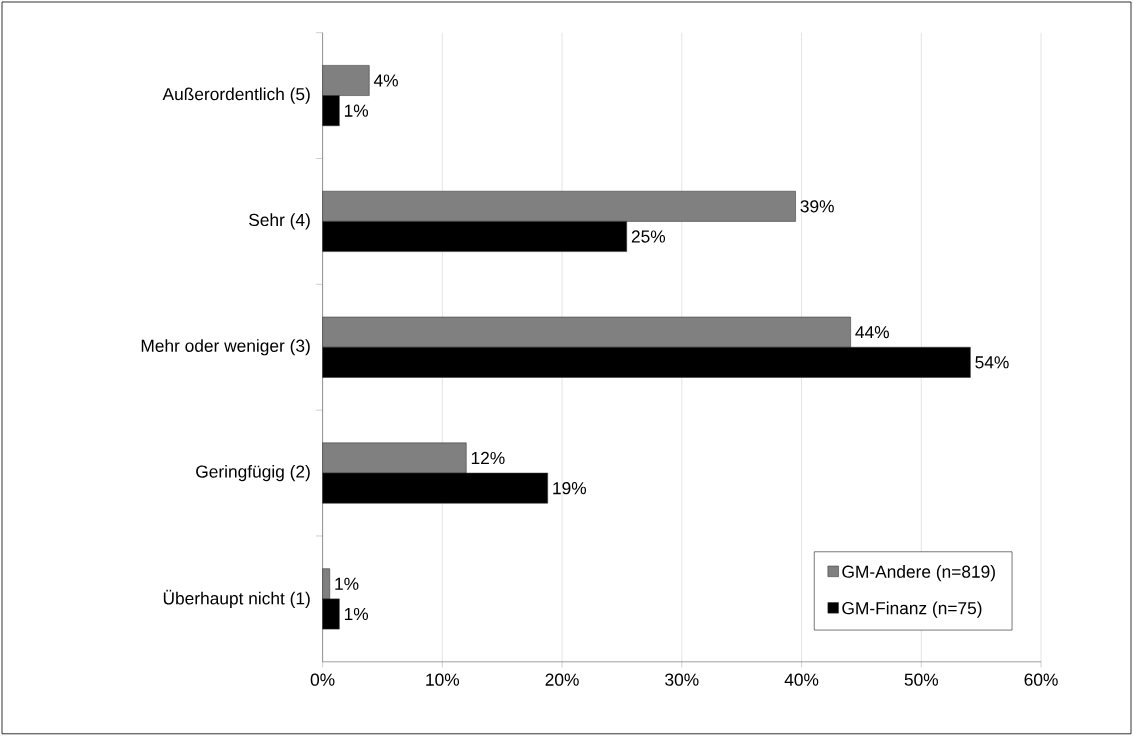 The image size is (1133, 736). I want to click on x-tick-label: 0%, so click(322, 679).